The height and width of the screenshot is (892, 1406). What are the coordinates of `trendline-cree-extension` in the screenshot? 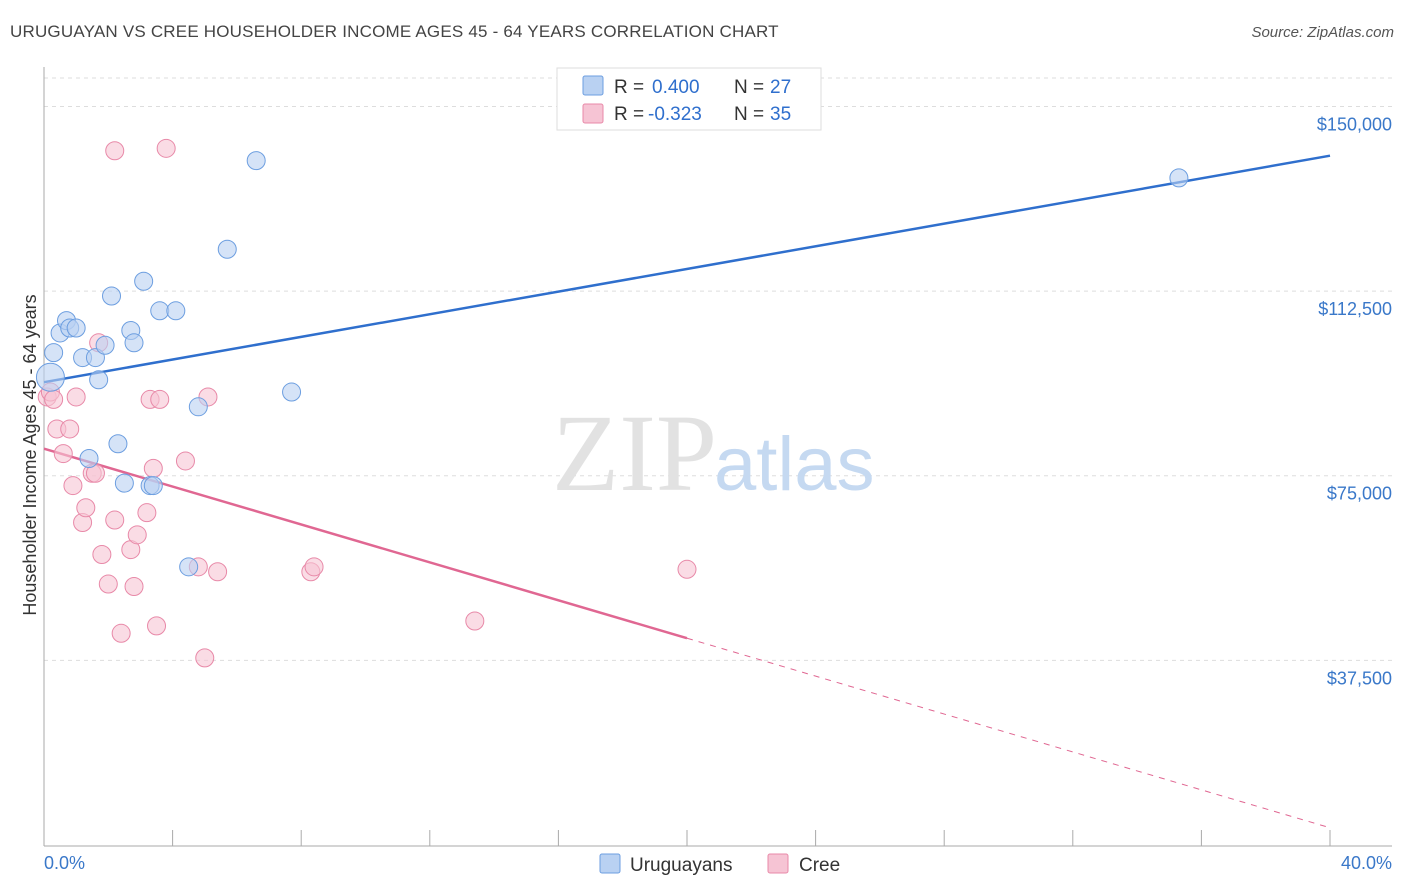 It's located at (1008, 733).